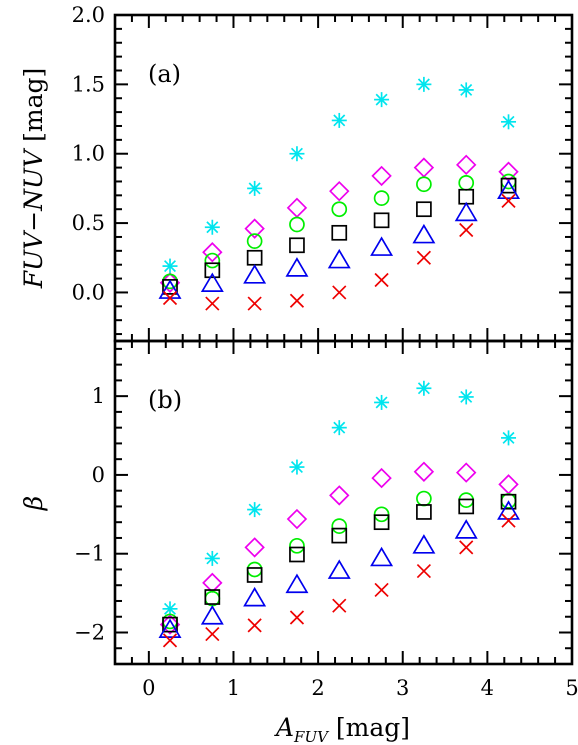 The height and width of the screenshot is (745, 578). What do you see at coordinates (487, 688) in the screenshot?
I see `x-tick-label: 4` at bounding box center [487, 688].